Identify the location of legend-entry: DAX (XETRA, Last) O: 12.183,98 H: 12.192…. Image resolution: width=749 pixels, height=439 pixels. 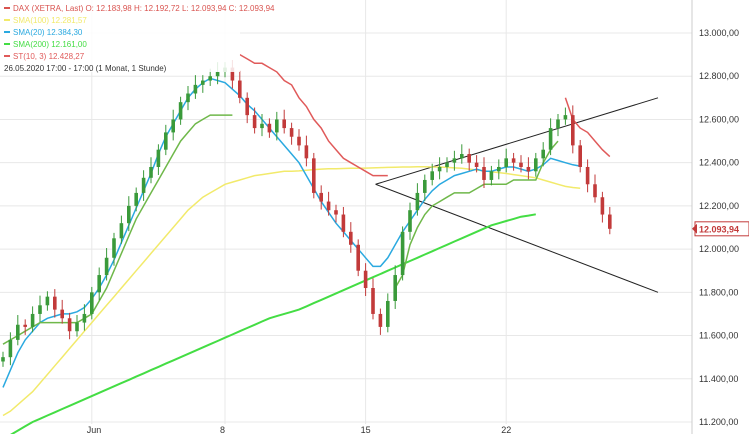
(144, 8).